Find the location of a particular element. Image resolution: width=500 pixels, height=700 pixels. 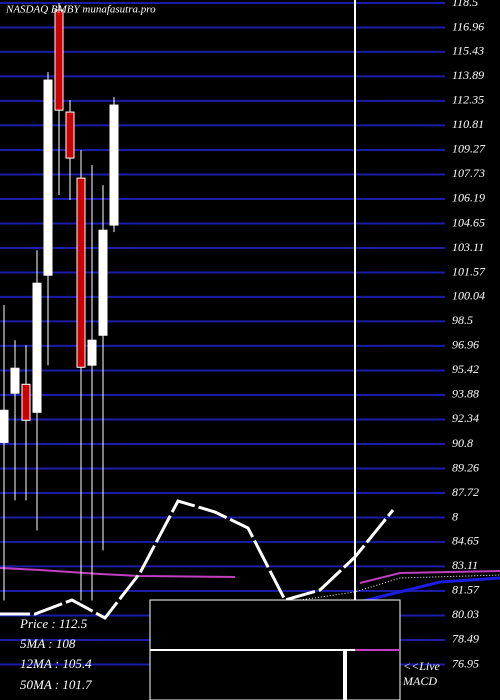

info-line: 50MA : 101.7 is located at coordinates (56, 684).